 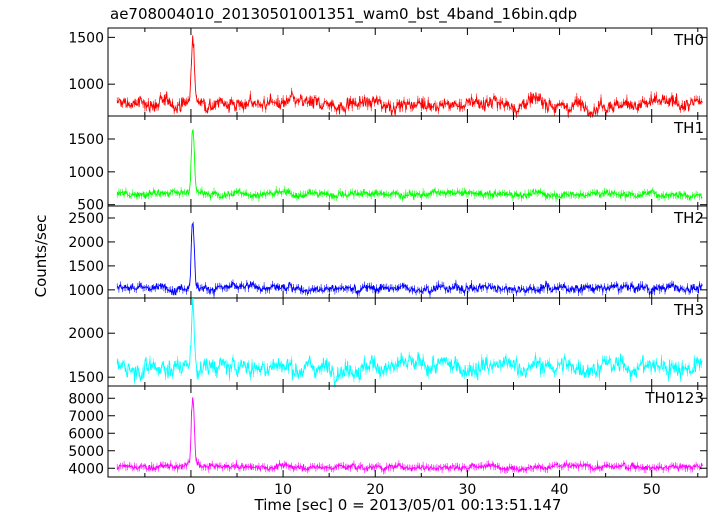 I want to click on series-errorbars-th1, so click(x=409, y=166).